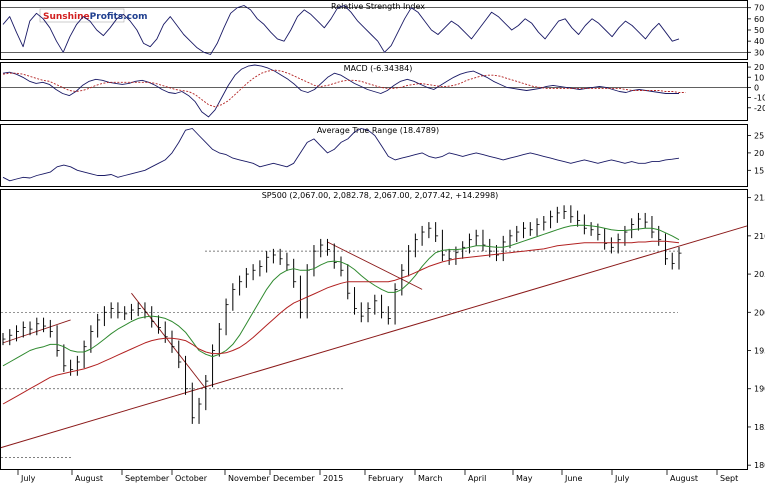 This screenshot has width=765, height=483. Describe the element at coordinates (759, 77) in the screenshot. I see `y-tick-label: 10` at that location.